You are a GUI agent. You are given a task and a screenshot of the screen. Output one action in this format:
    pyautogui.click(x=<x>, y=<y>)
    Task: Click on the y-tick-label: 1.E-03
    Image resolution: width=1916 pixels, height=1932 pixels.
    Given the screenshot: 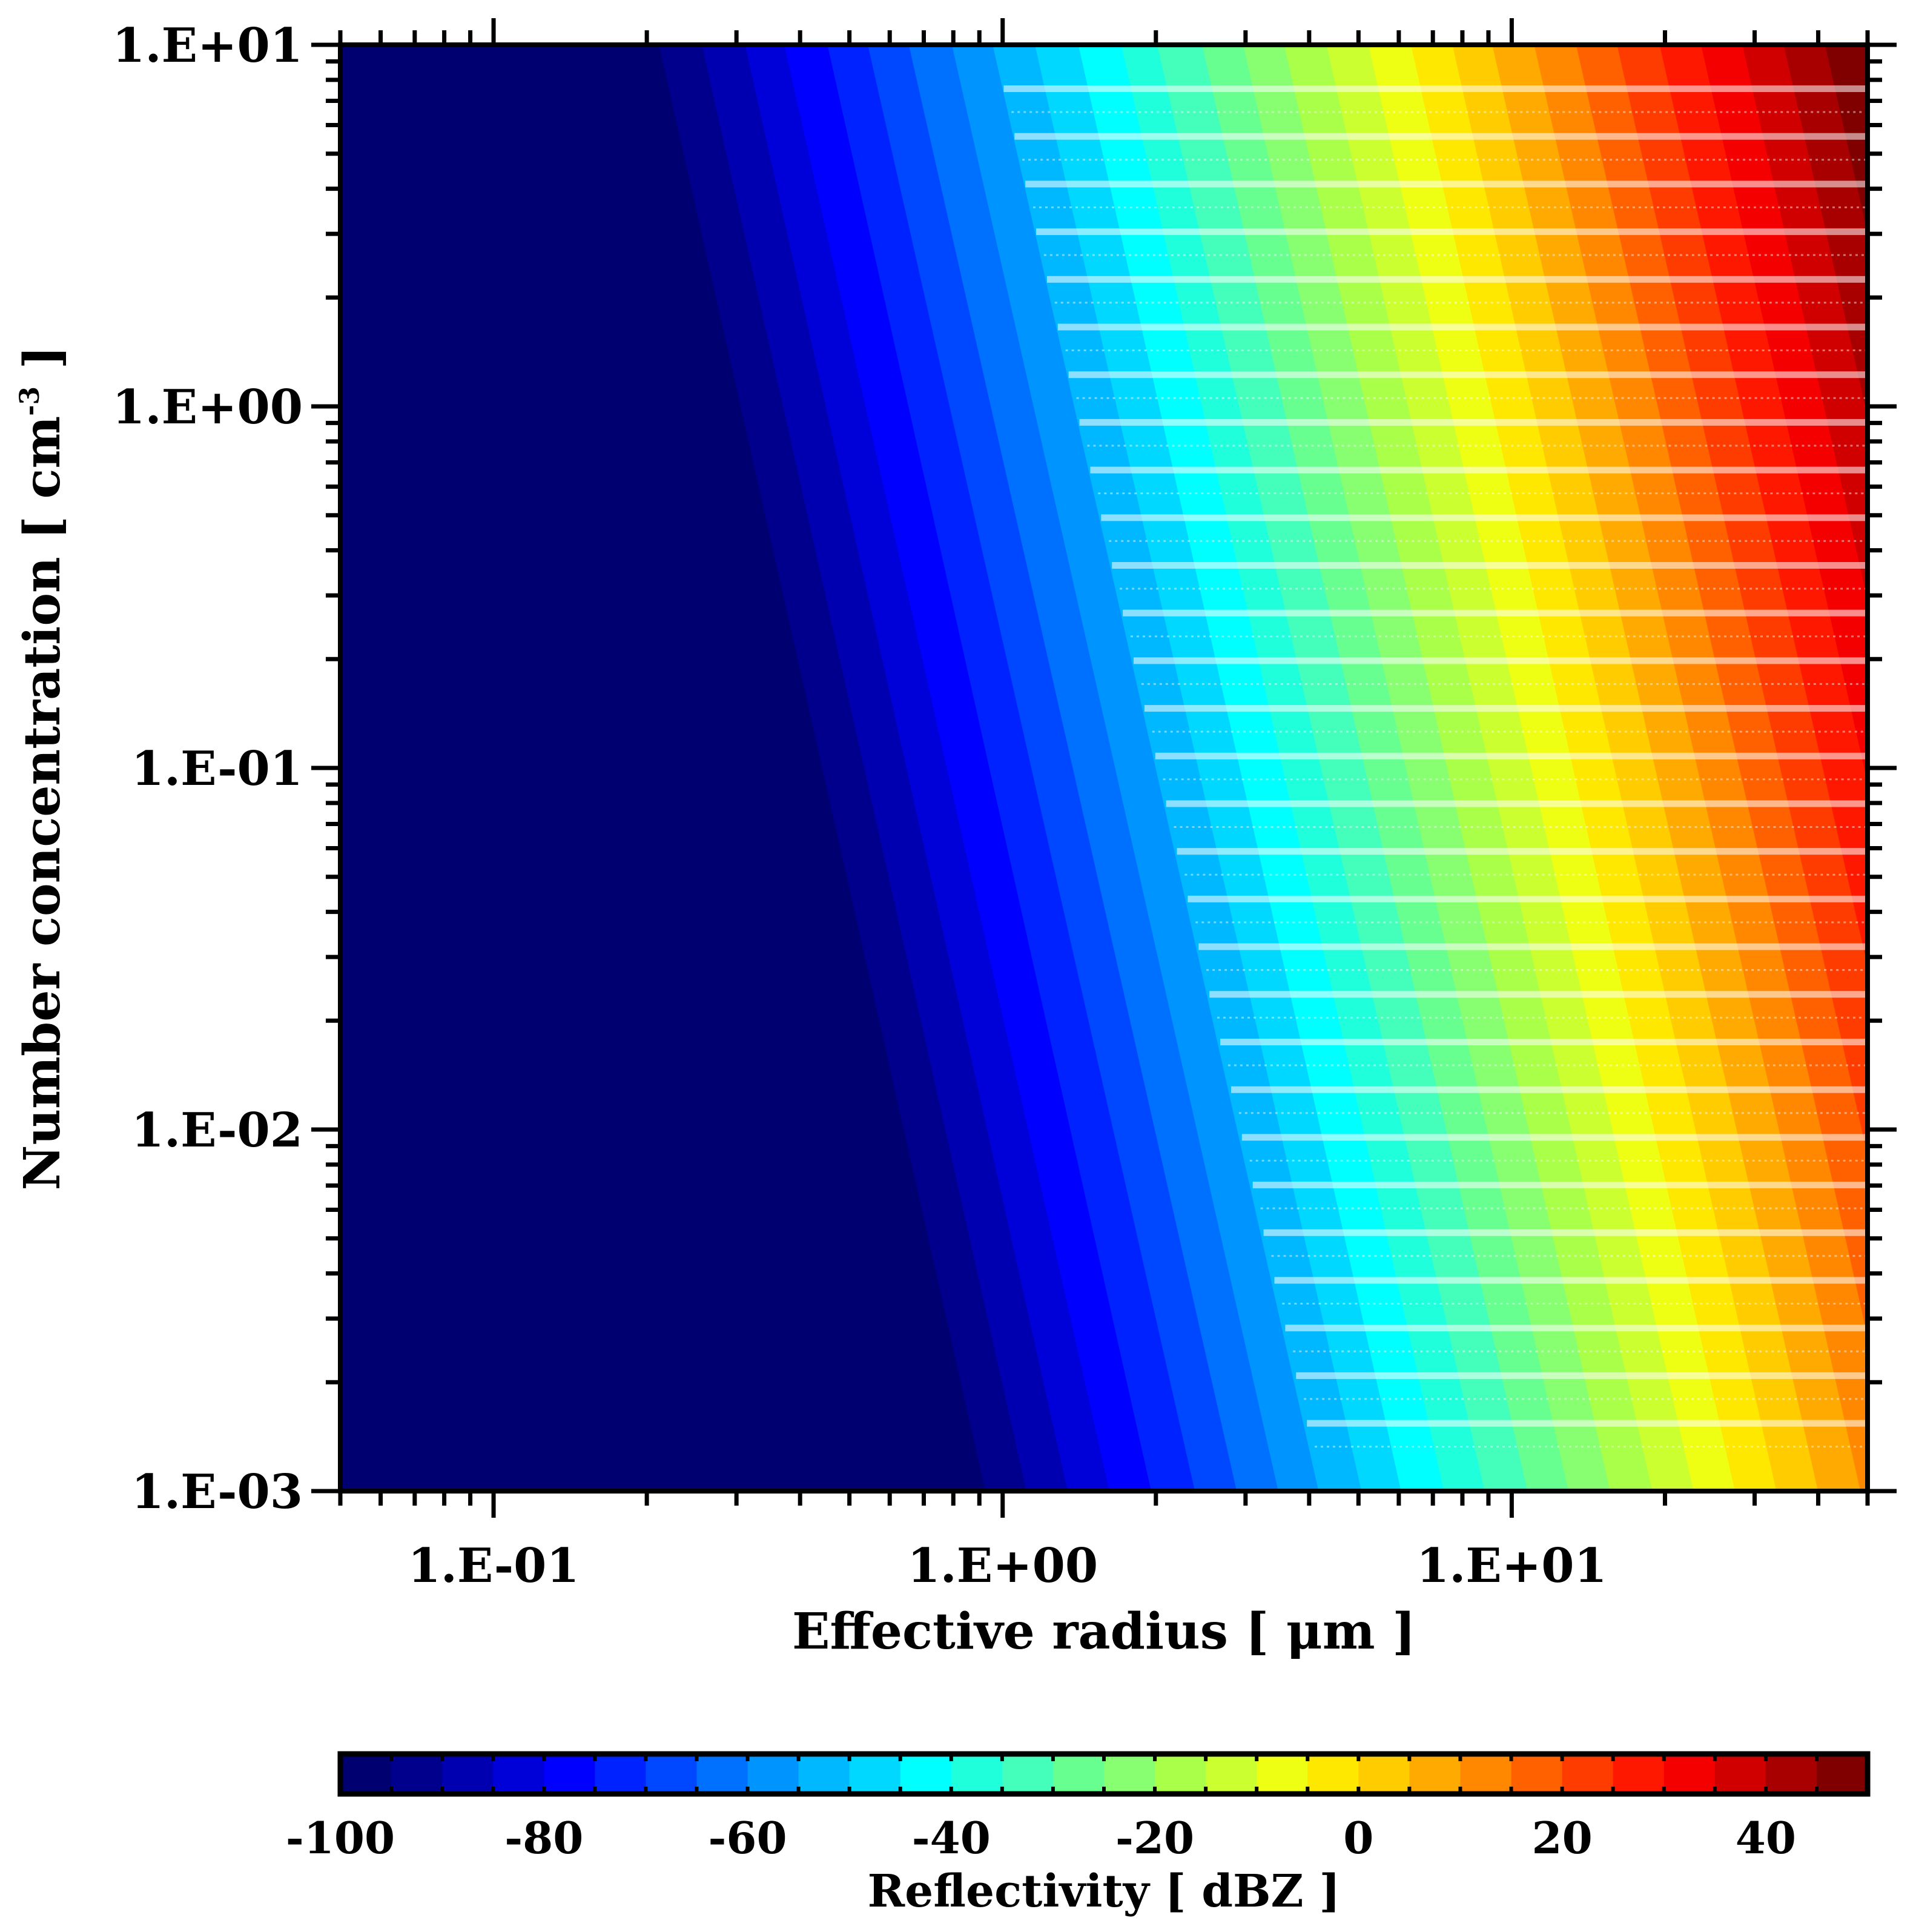 What is the action you would take?
    pyautogui.click(x=217, y=1492)
    